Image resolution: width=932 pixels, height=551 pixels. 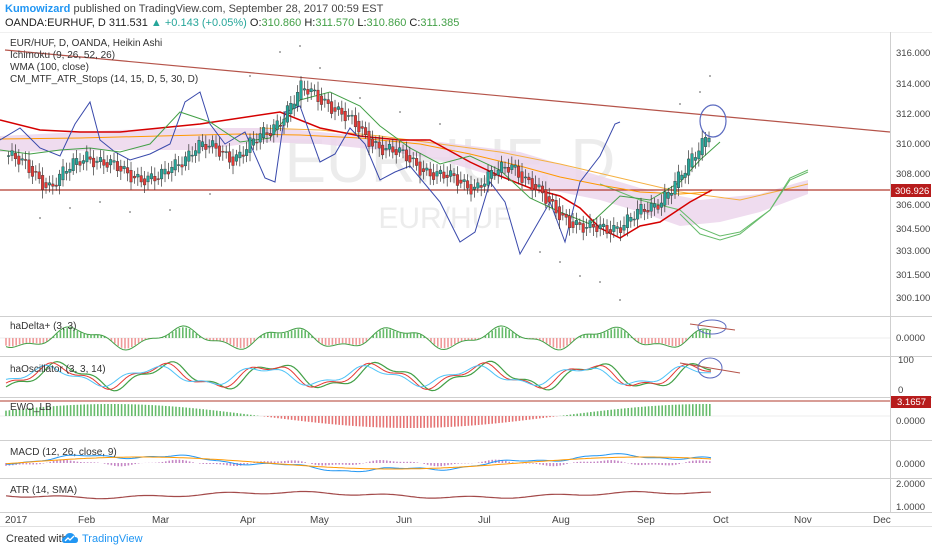 I want to click on haosc-title: haOscillator (3, 3, 14), so click(x=58, y=369).